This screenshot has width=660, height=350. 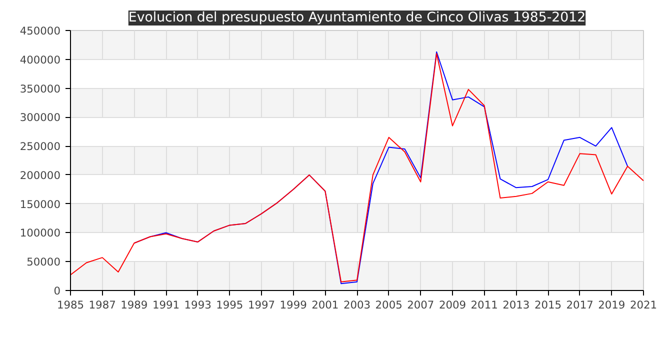 I want to click on x-tick-label: 1995, so click(x=230, y=305).